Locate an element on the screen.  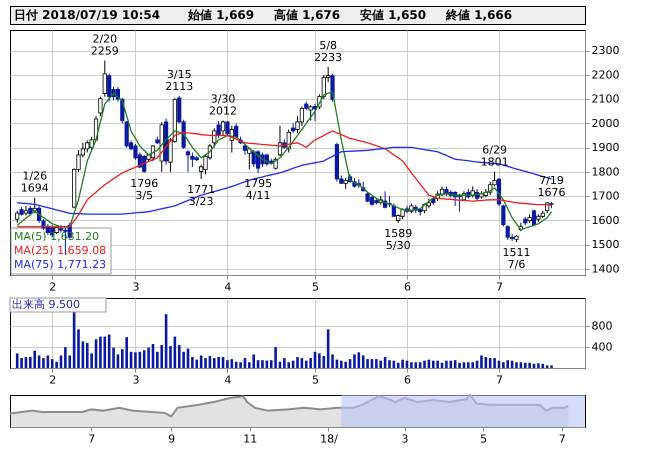
annotation: 1795 is located at coordinates (258, 183).